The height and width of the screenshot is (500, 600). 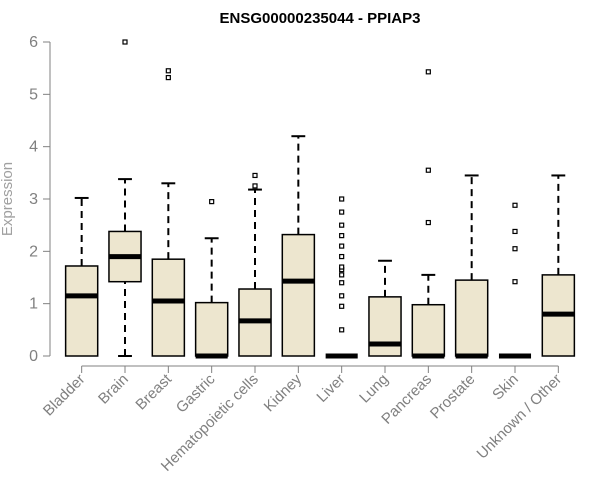 What do you see at coordinates (374, 389) in the screenshot?
I see `x-tick-label: Lung` at bounding box center [374, 389].